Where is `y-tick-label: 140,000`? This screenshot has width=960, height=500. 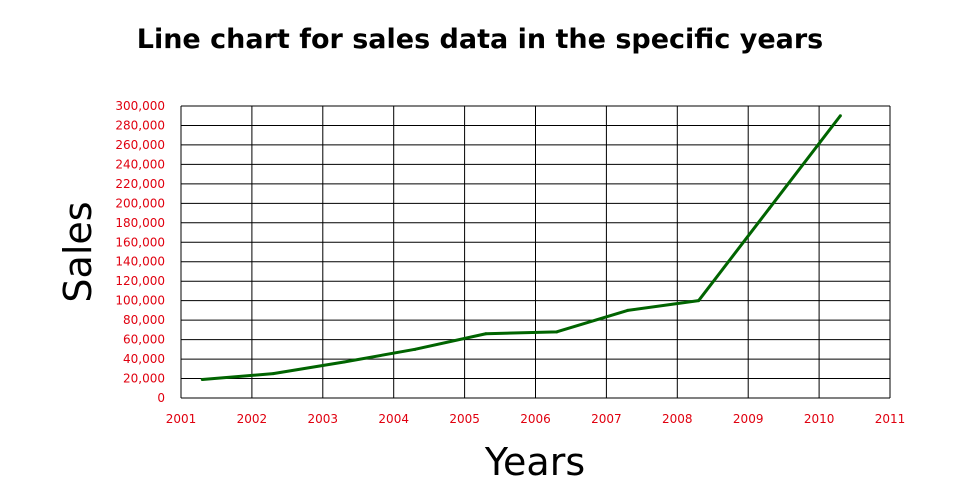 y-tick-label: 140,000 is located at coordinates (140, 262).